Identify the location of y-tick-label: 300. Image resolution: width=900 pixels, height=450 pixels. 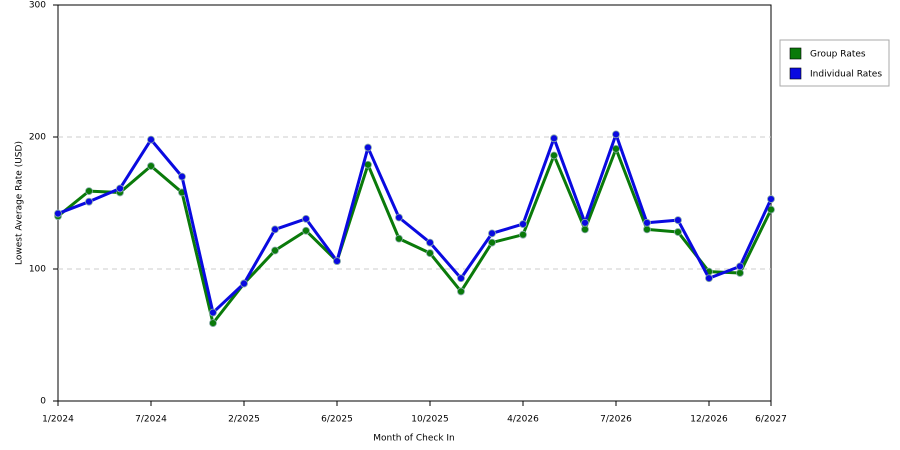
(37, 6).